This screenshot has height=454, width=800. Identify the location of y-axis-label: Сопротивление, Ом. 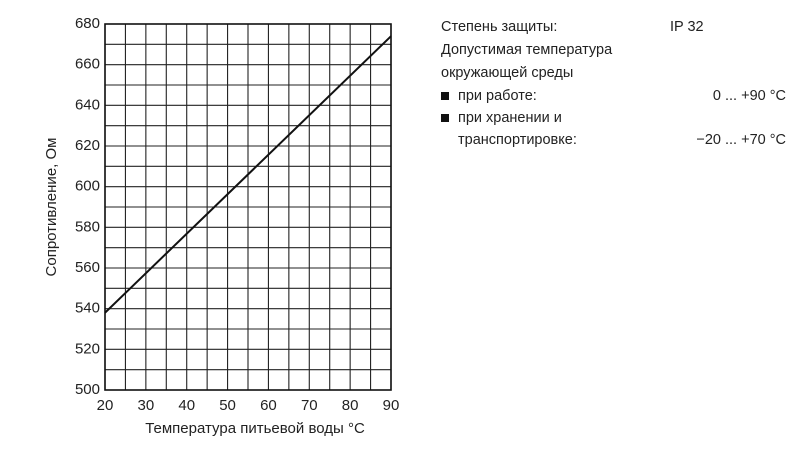
(51, 207).